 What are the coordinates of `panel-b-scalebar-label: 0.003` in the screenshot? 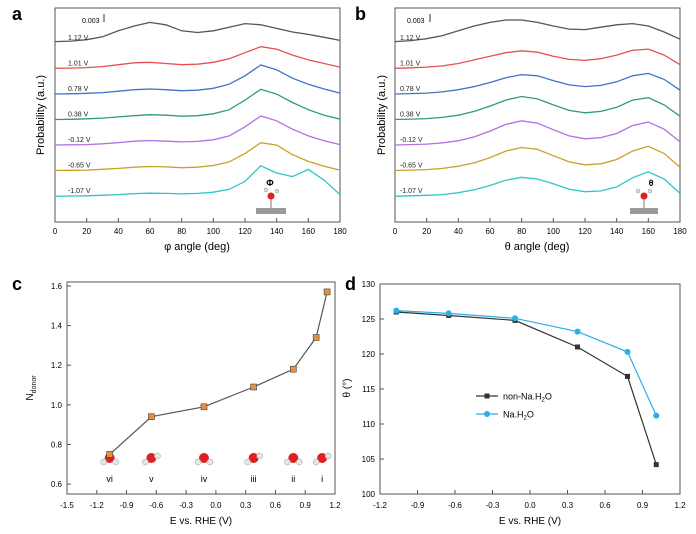 It's located at (416, 21).